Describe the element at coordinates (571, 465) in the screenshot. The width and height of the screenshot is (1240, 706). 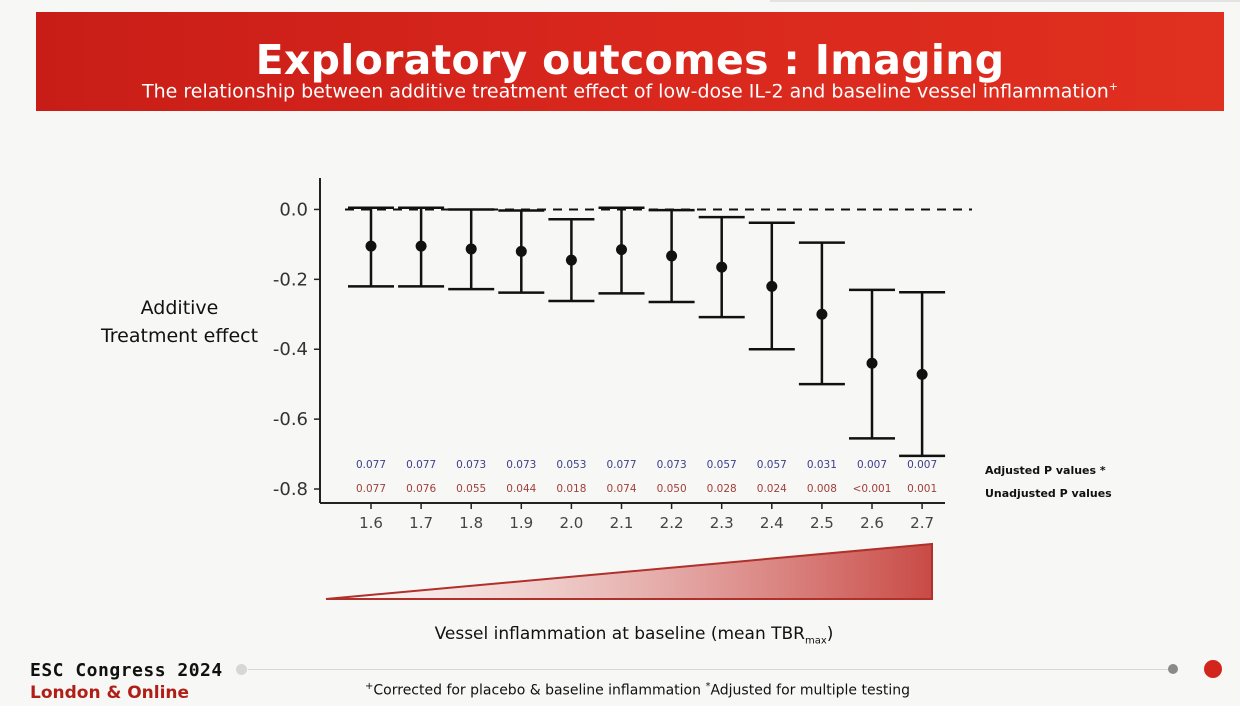
I see `adjusted-p-value: 0.053` at that location.